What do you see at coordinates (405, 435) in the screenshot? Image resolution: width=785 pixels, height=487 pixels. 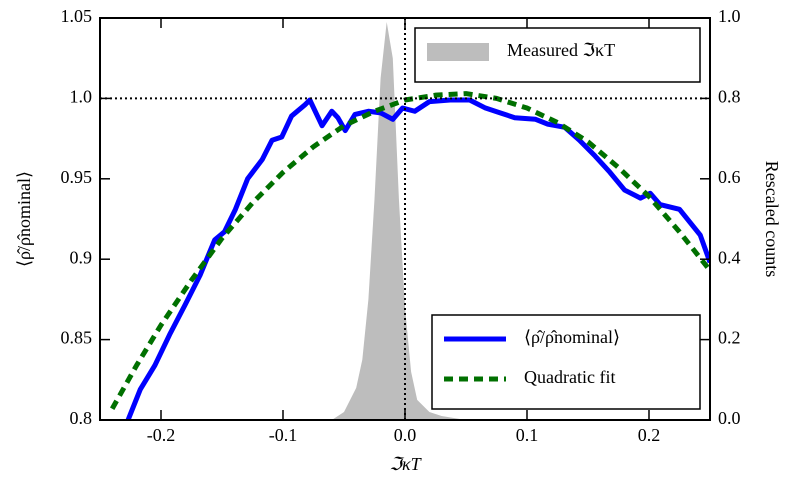 I see `x-tick-label: 0.0` at bounding box center [405, 435].